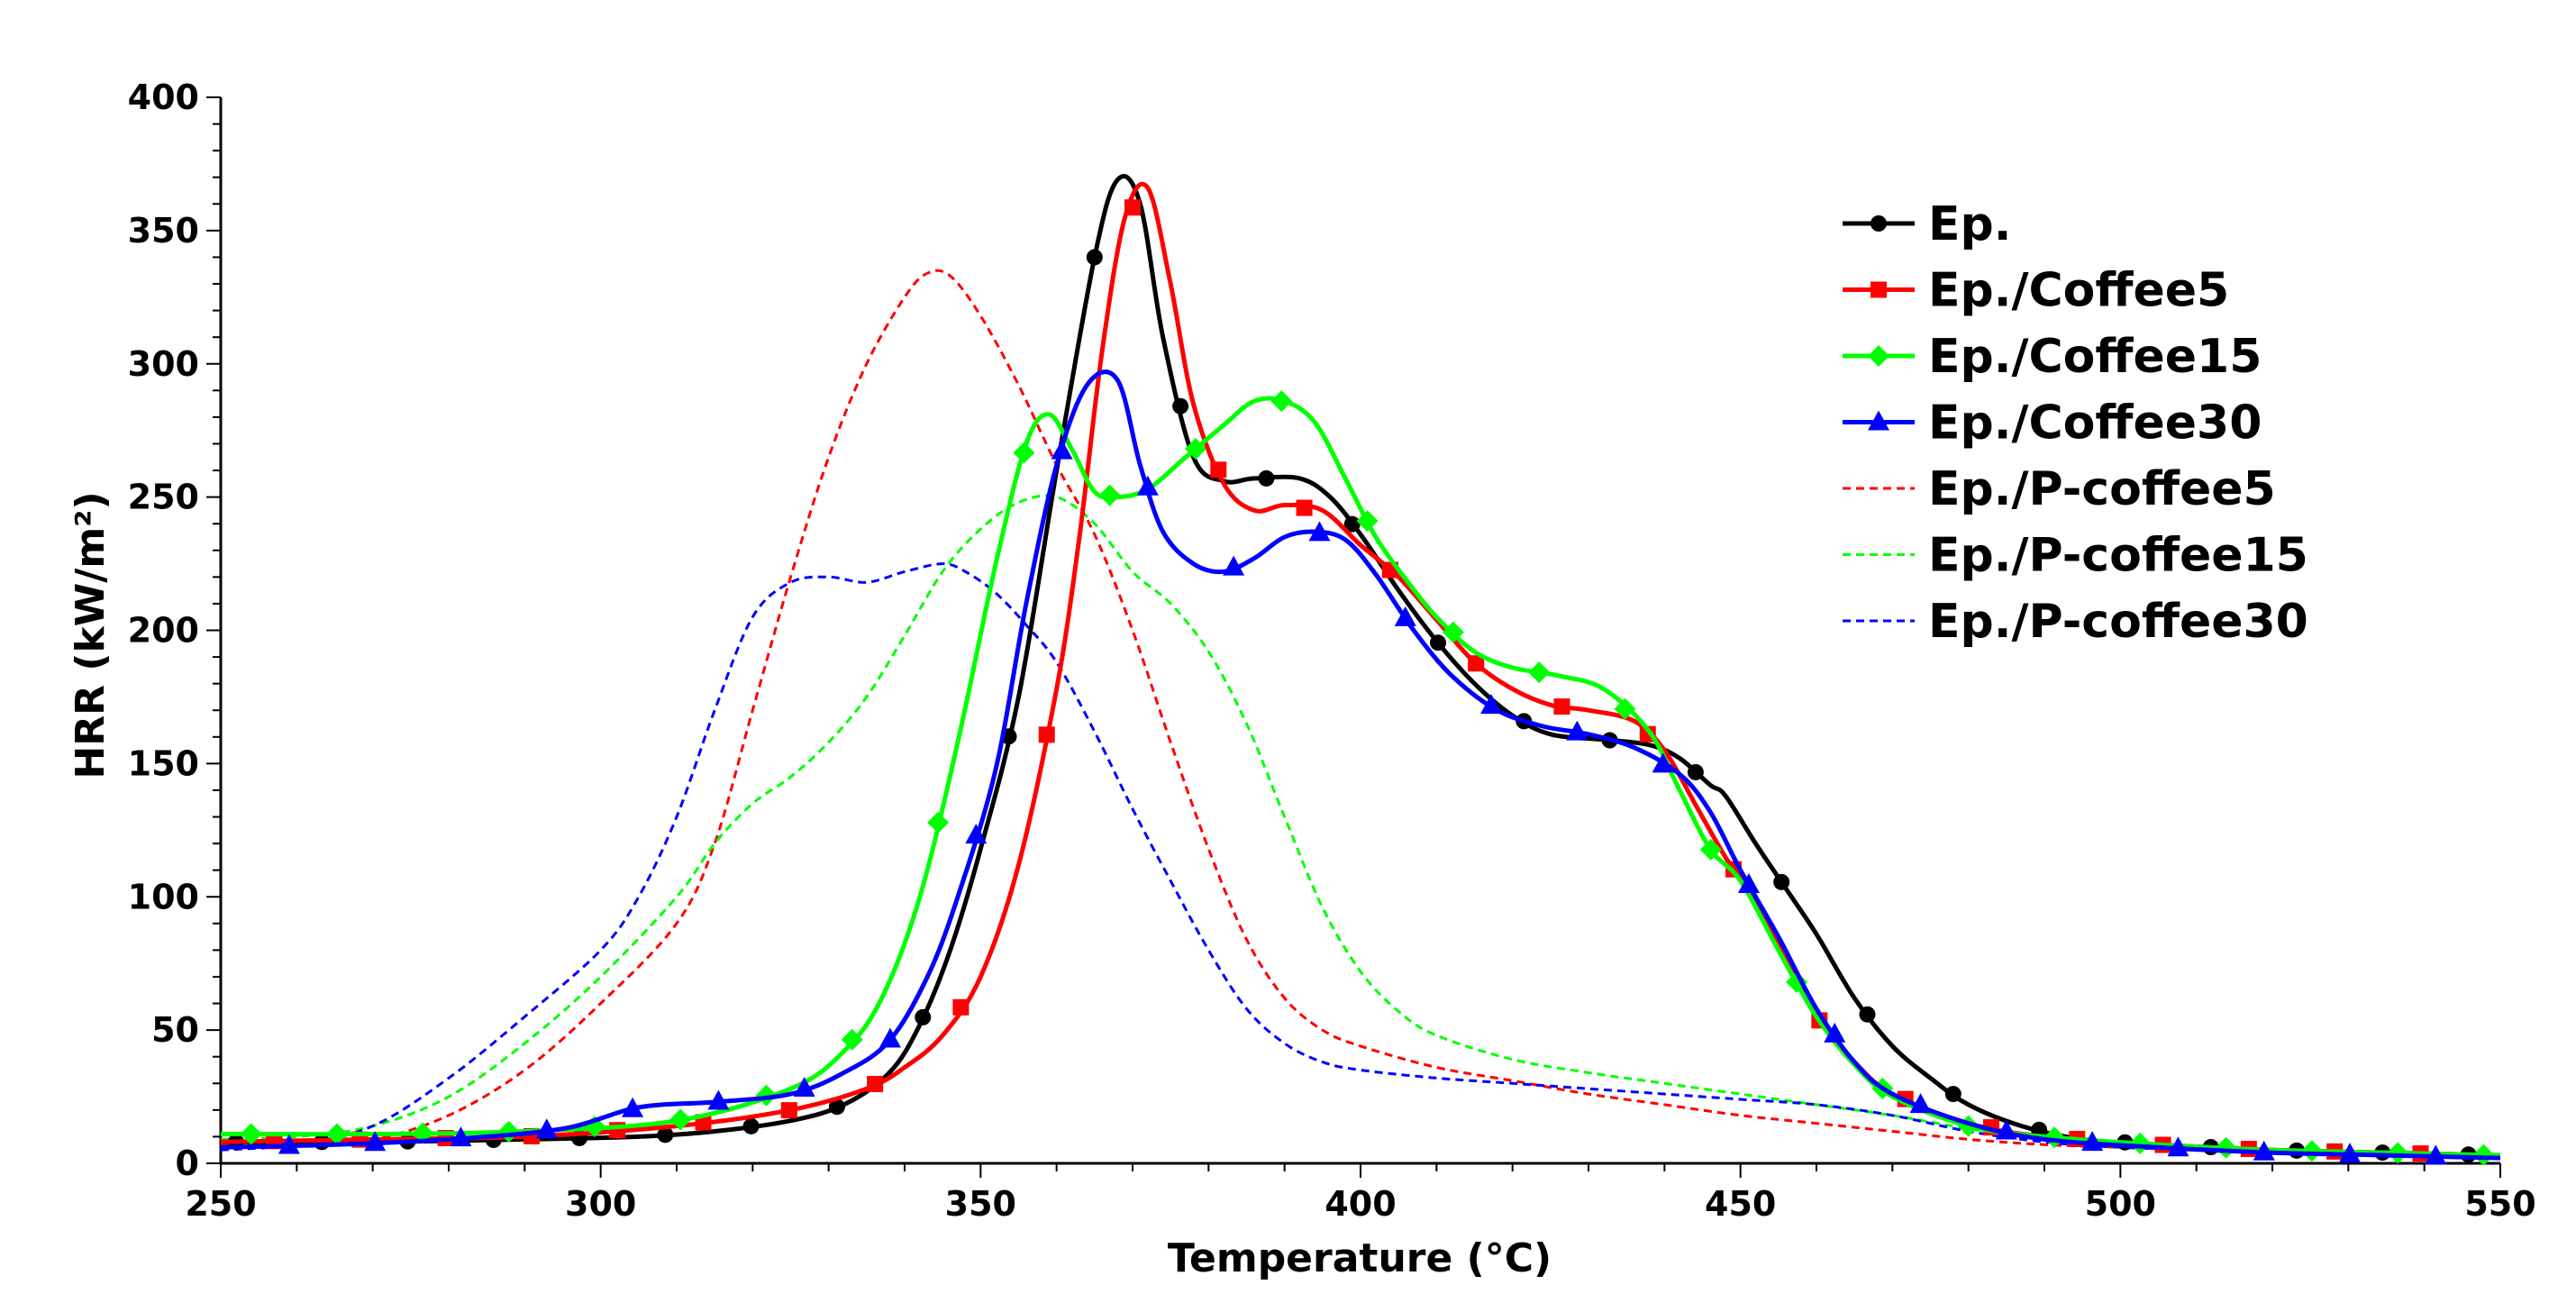 This screenshot has width=2576, height=1303. What do you see at coordinates (163, 497) in the screenshot?
I see `y-tick-label: 250` at bounding box center [163, 497].